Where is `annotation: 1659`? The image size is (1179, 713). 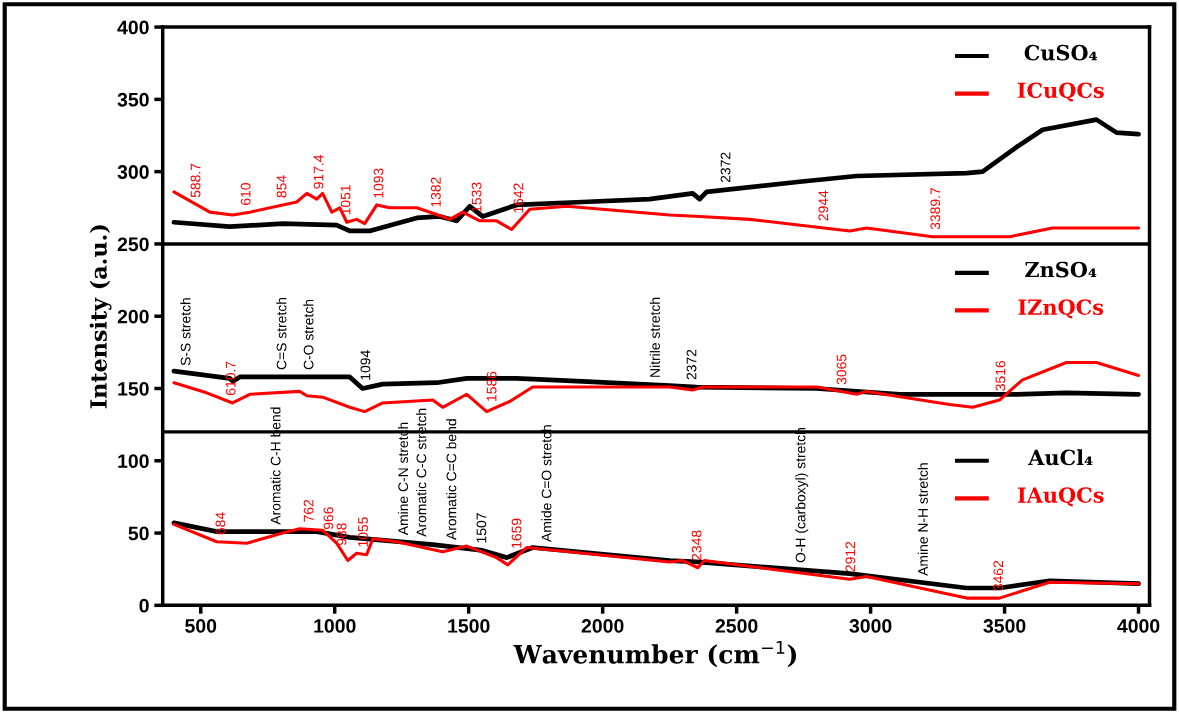
annotation: 1659 is located at coordinates (516, 533).